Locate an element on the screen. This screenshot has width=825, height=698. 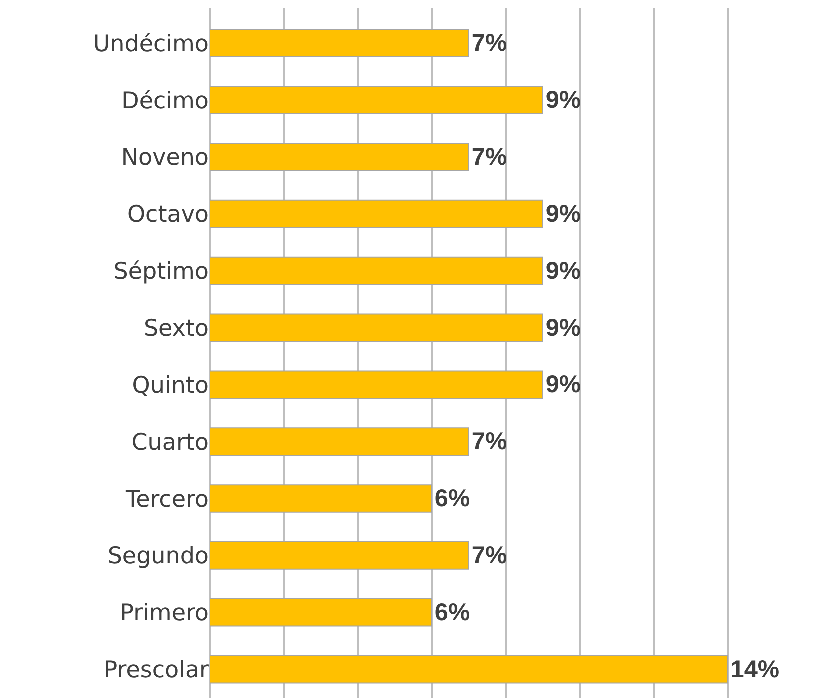
y-tick-label: Cuarto is located at coordinates (170, 443).